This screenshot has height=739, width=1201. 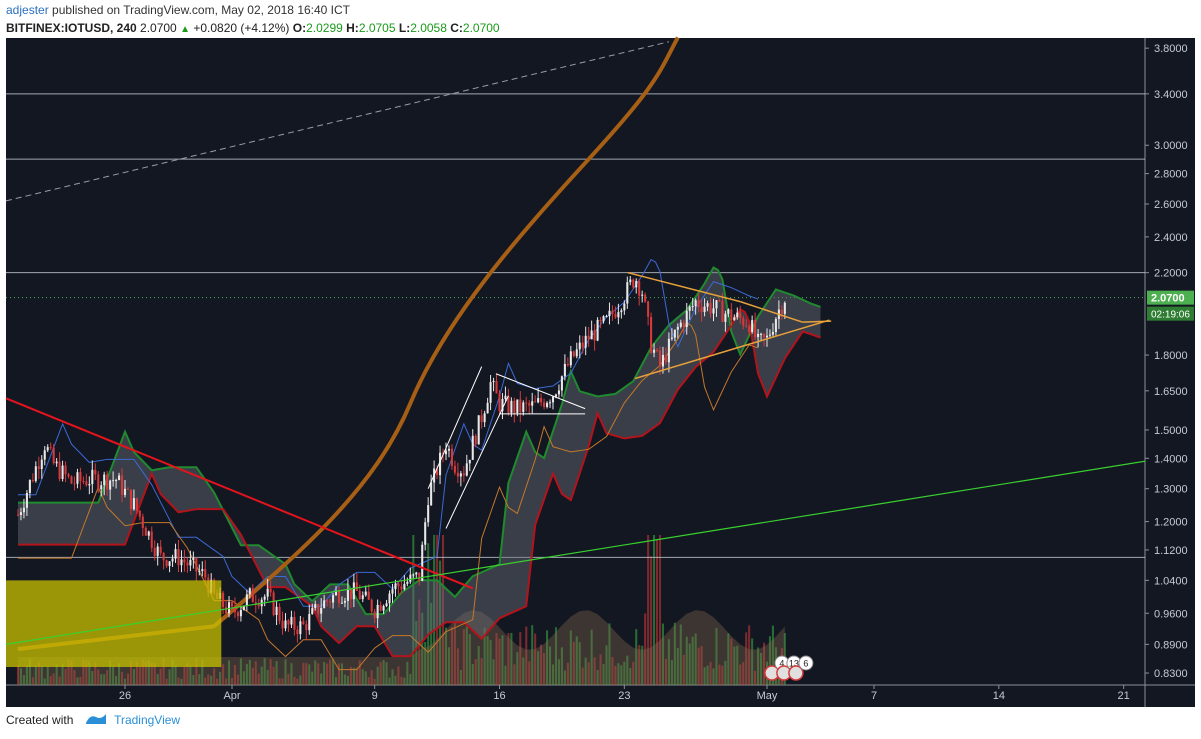 I want to click on countdown-tag, so click(x=1170, y=313).